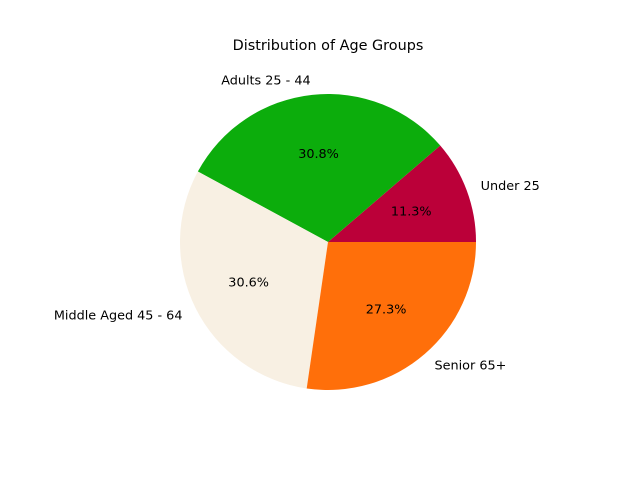 This screenshot has height=480, width=640. I want to click on chart-title: Distribution of Age Groups, so click(328, 46).